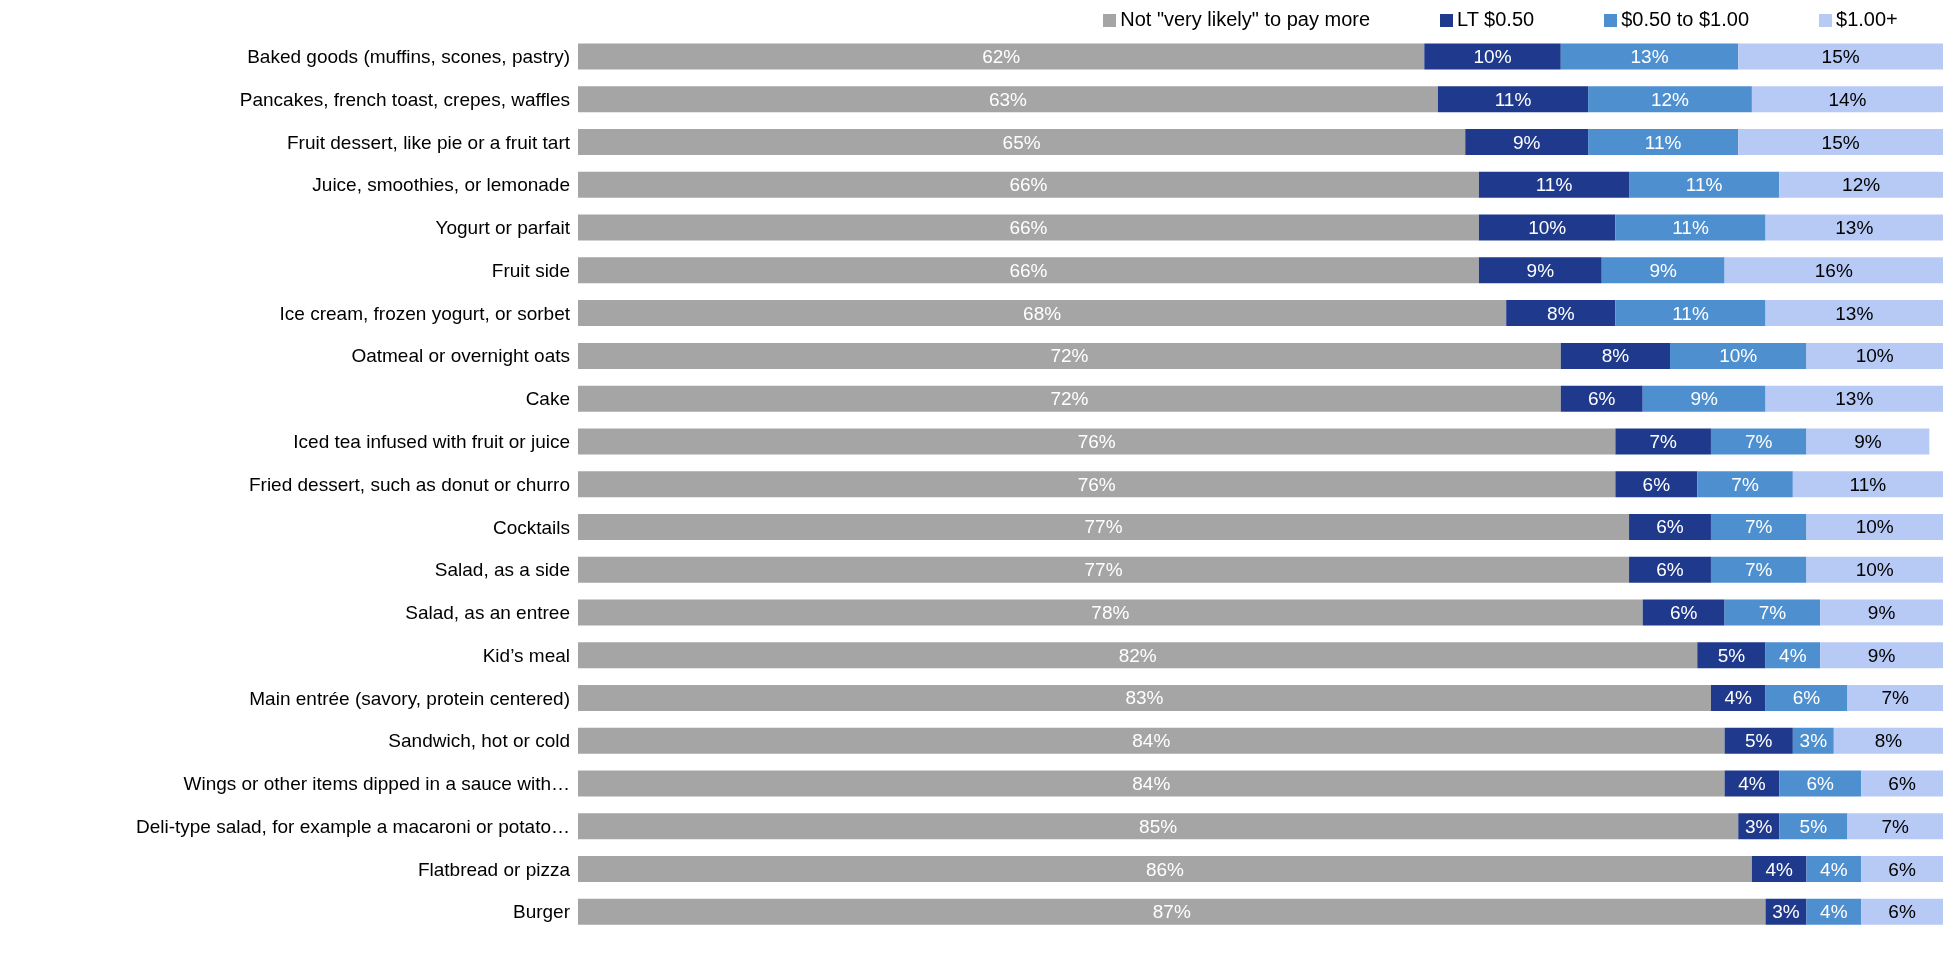  I want to click on y-tick-label: Cocktails, so click(531, 527).